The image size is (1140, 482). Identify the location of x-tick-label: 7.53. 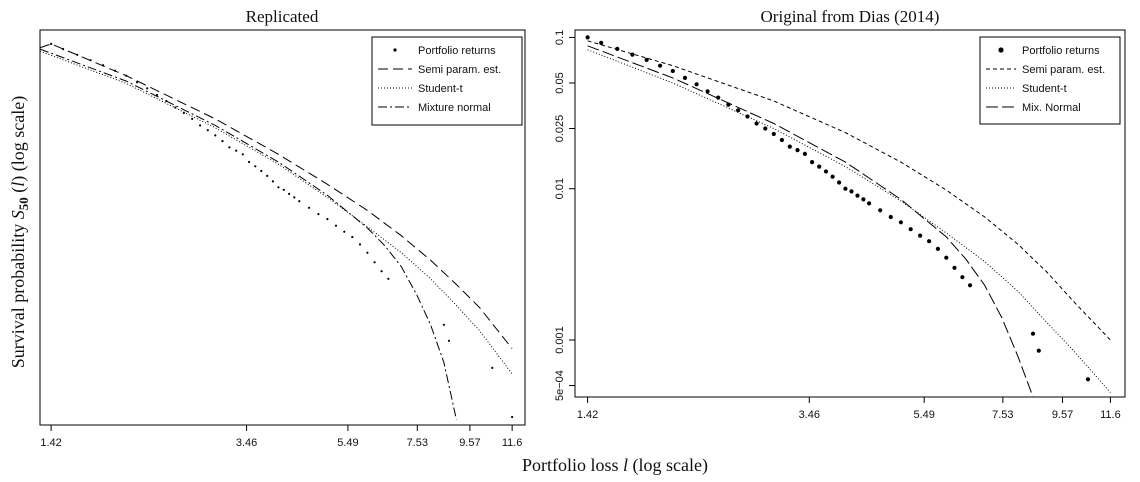
(1002, 415).